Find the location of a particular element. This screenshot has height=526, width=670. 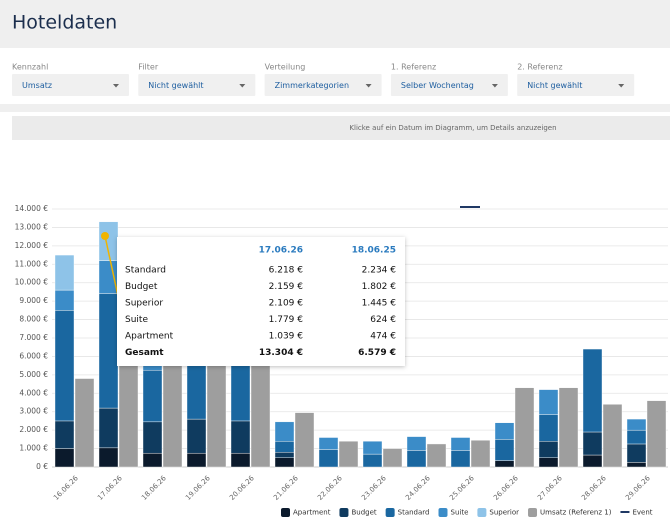

tooltip-row-value: 1.779 € is located at coordinates (286, 320).